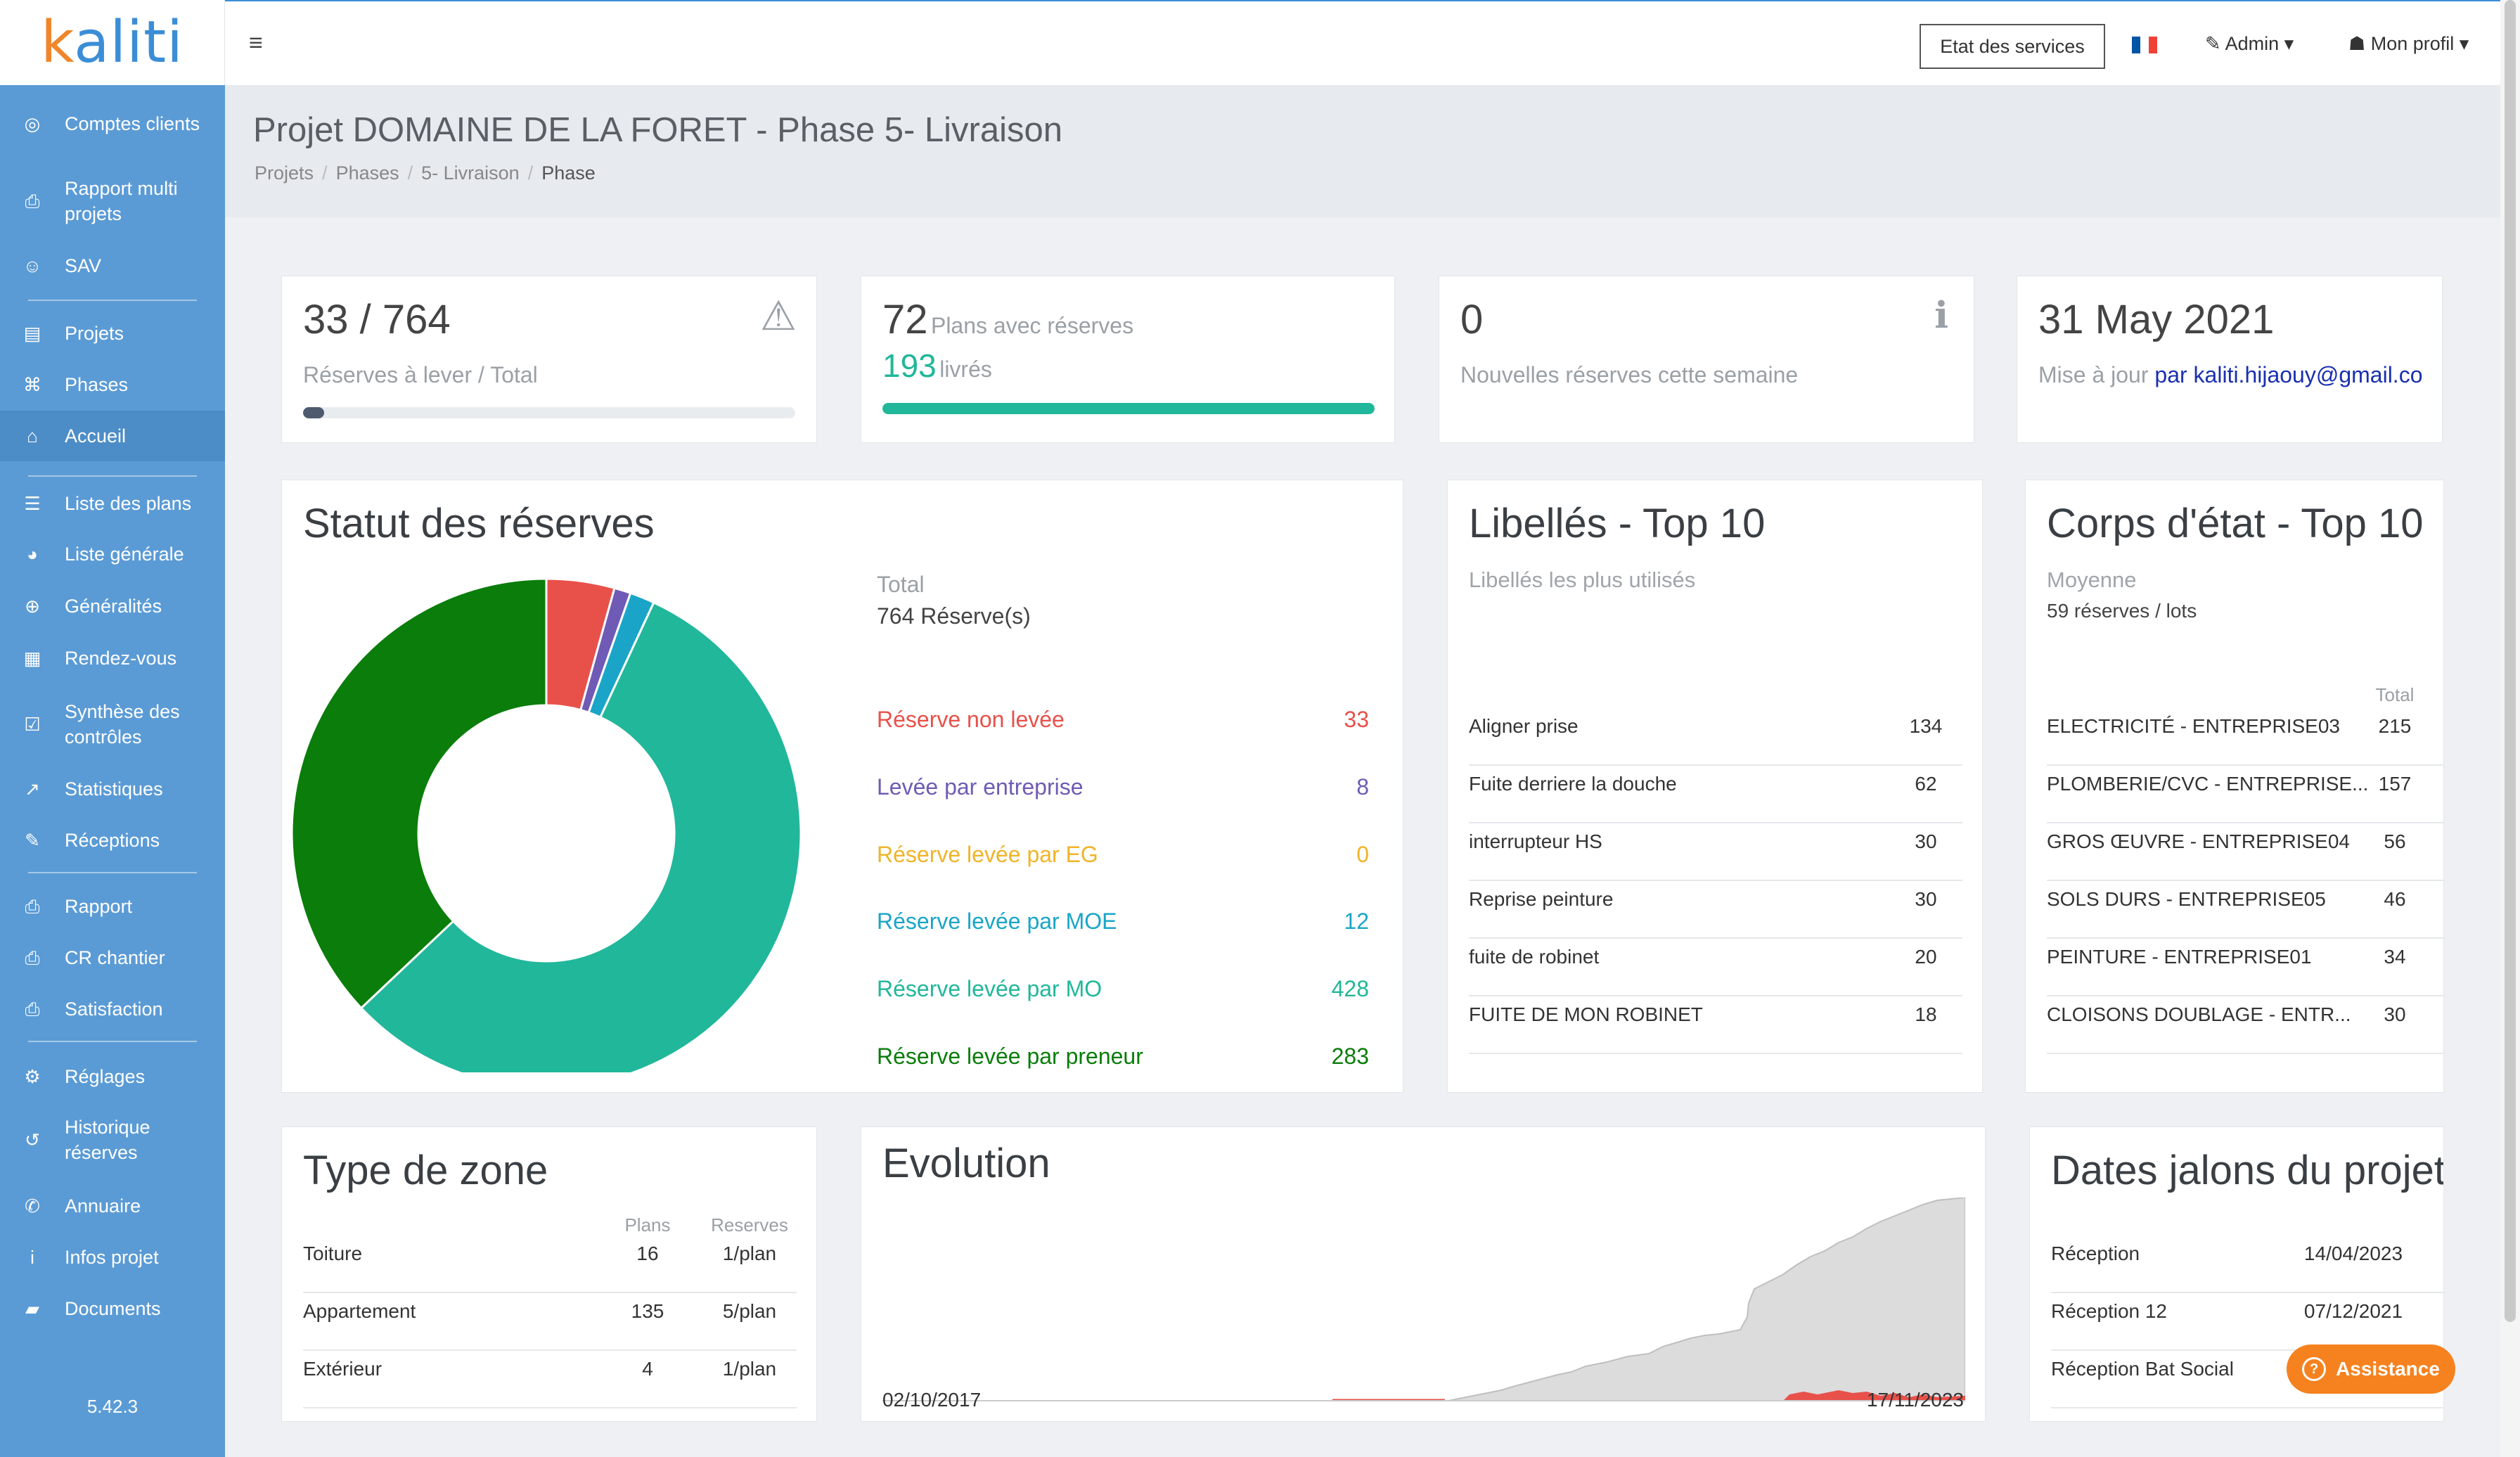  I want to click on table-row: GROS ŒUVRE - ENTREPRISE04 56, so click(2245, 852).